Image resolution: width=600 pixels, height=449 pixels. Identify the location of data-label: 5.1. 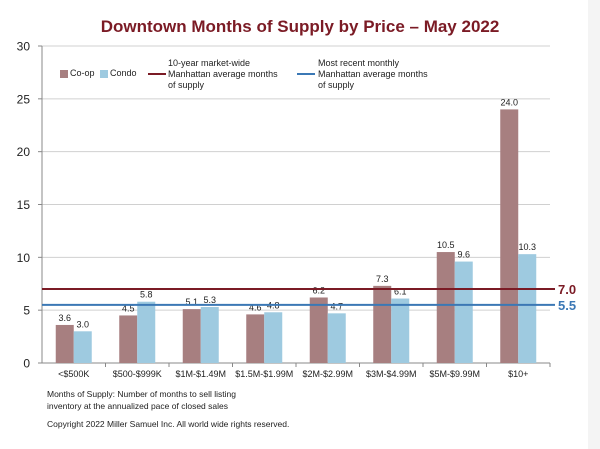
(191, 302).